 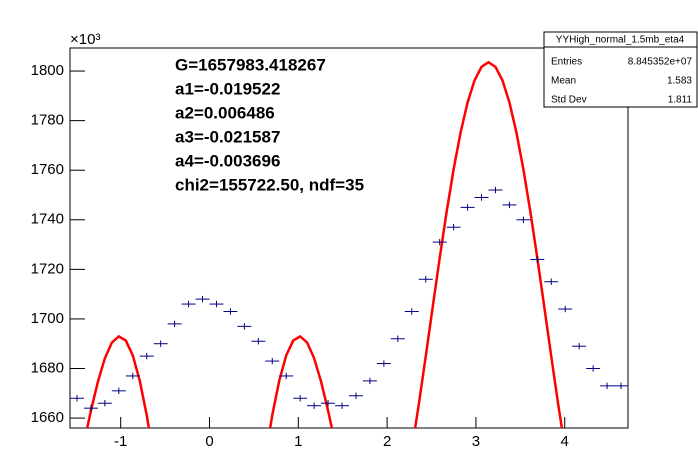 I want to click on y-tick-label: 1660, so click(x=47, y=417).